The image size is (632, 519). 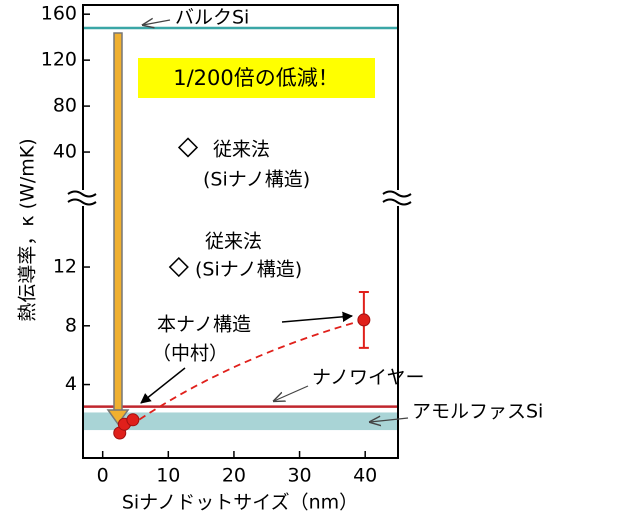 What do you see at coordinates (365, 476) in the screenshot?
I see `x-tick-label: 40` at bounding box center [365, 476].